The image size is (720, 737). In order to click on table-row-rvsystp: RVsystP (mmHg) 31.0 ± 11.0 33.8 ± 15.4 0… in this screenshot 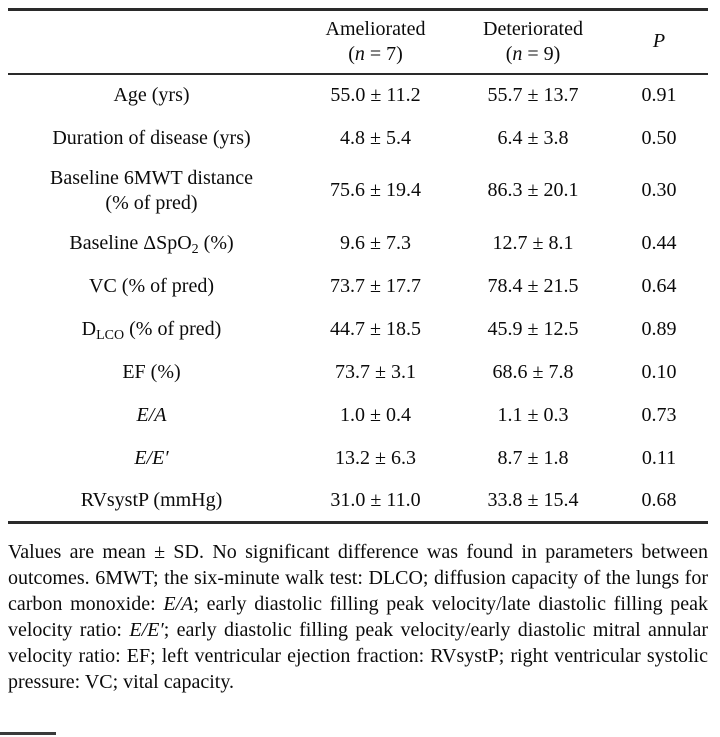, I will do `click(358, 501)`.